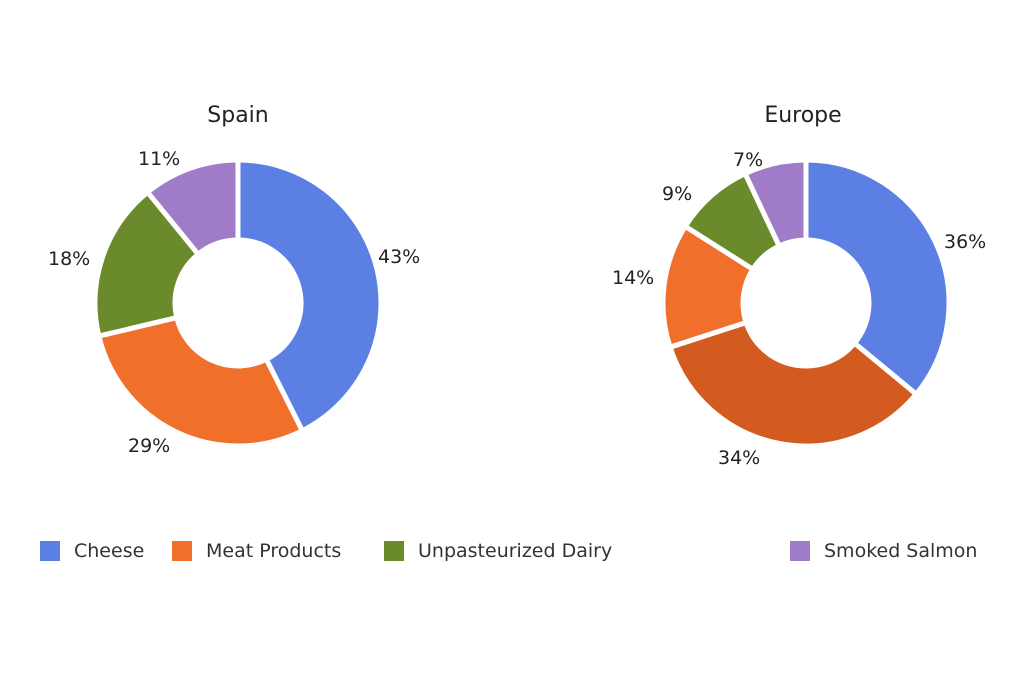 The height and width of the screenshot is (680, 1024). Describe the element at coordinates (677, 194) in the screenshot. I see `europe-label-dairy: 9%` at that location.